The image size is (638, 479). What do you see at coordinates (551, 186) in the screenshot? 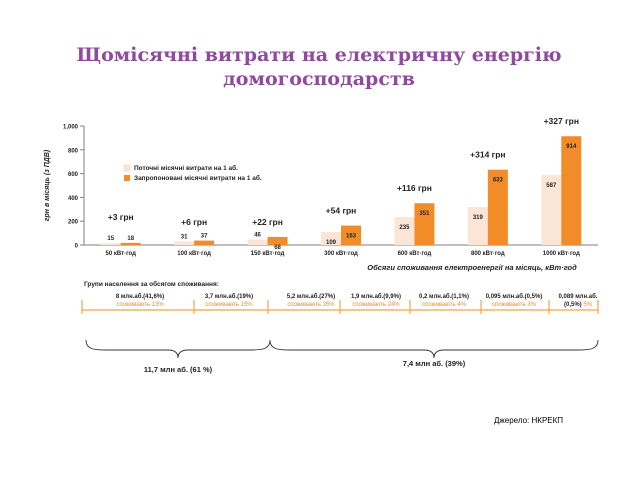
I see `data-label-current: 587` at bounding box center [551, 186].